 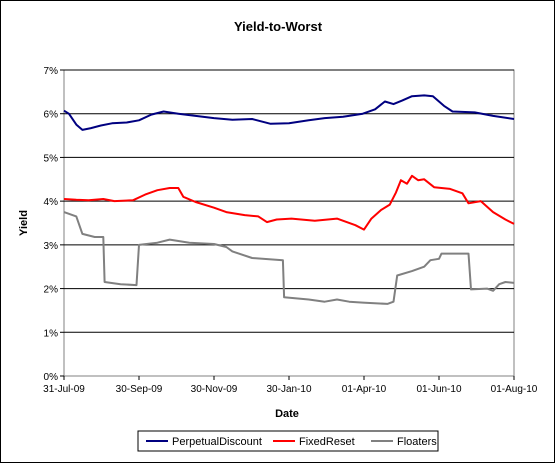 I want to click on y-axis-ticks: 0% 1% 2% 3% 4% 5% 6% 7%, so click(x=54, y=224).